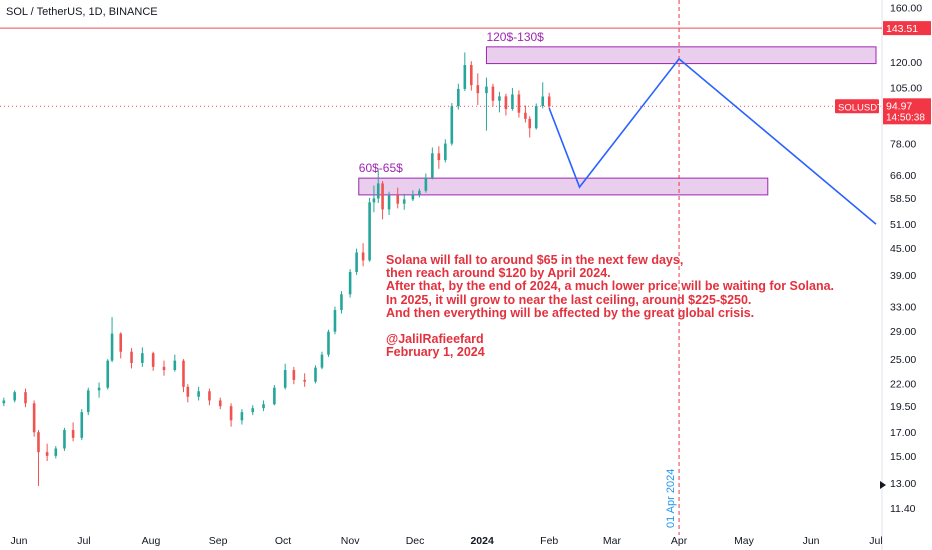 The height and width of the screenshot is (550, 932). Describe the element at coordinates (903, 407) in the screenshot. I see `y-tick-label: 19.50` at that location.